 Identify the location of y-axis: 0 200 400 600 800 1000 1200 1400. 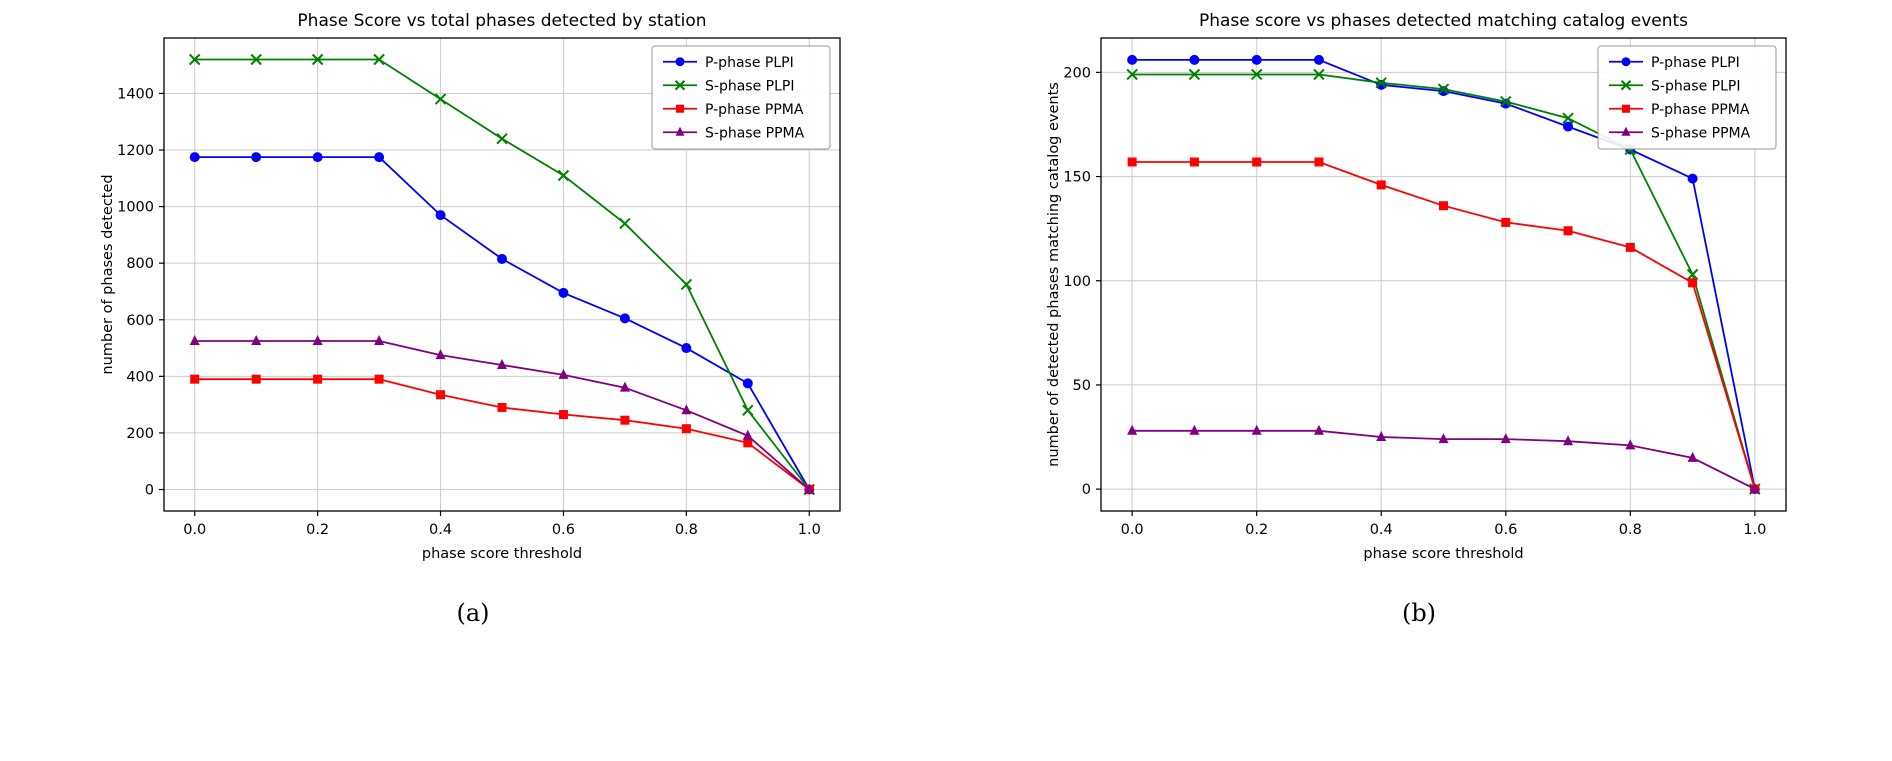
(140, 292).